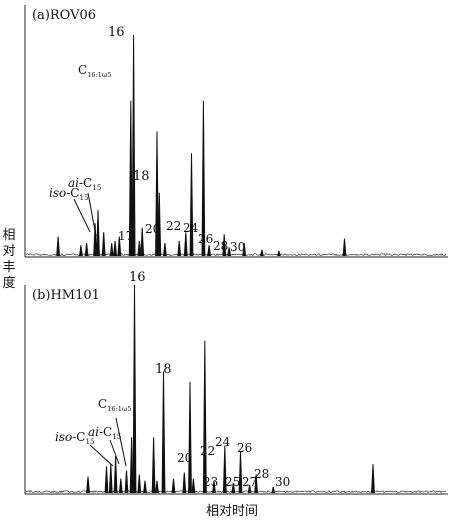 Image resolution: width=464 pixels, height=522 pixels. I want to click on baseline-trace, so click(236, 492).